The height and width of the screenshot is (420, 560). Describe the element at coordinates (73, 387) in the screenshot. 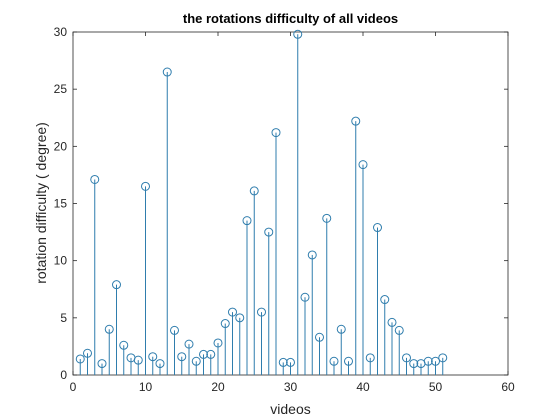

I see `x-tick-label: 0` at that location.